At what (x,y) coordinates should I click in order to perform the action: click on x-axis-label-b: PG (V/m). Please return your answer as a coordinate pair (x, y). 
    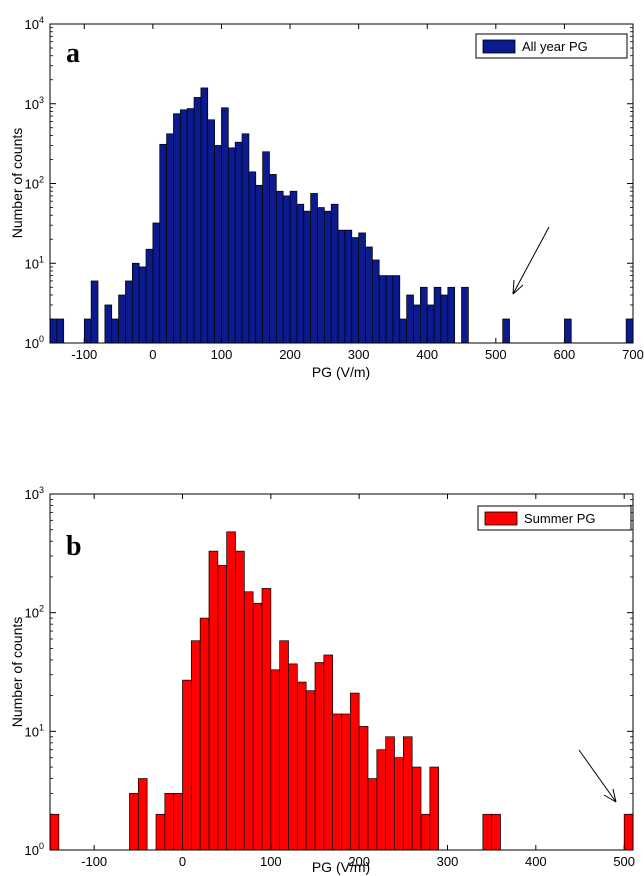
    Looking at the image, I should click on (341, 867).